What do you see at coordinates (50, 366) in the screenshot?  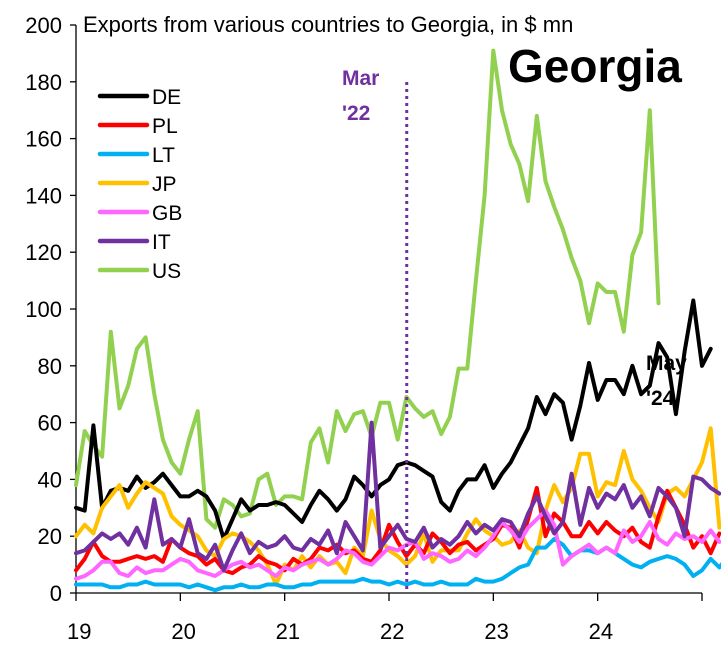 I see `y-tick-label: 80` at bounding box center [50, 366].